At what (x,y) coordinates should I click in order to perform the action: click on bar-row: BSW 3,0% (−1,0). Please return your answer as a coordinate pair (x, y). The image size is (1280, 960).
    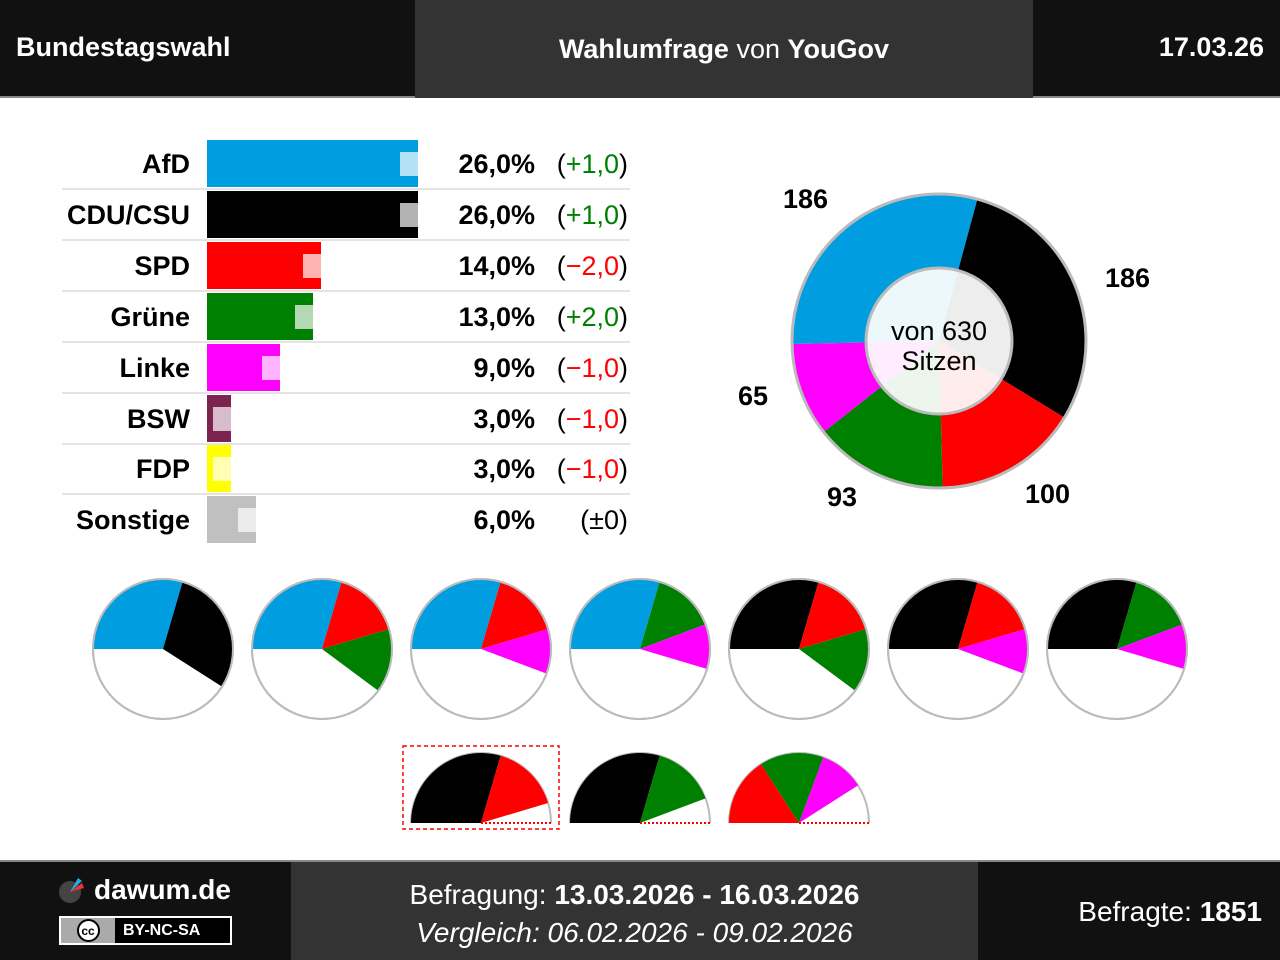
    Looking at the image, I should click on (346, 419).